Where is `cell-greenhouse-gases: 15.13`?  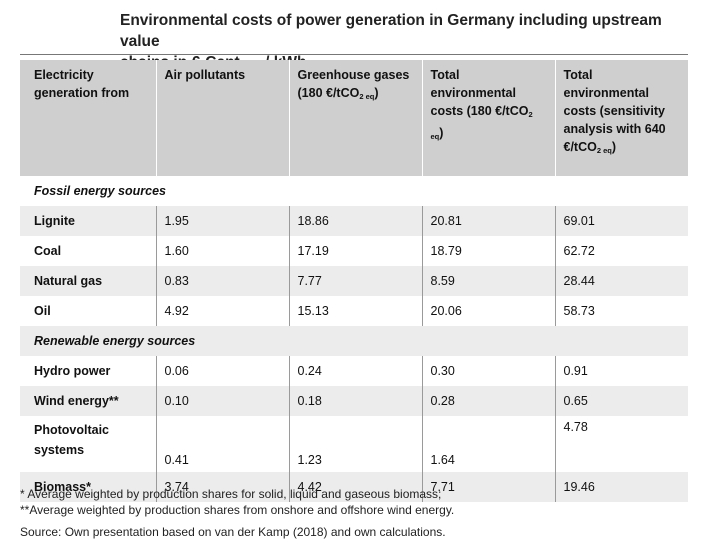 cell-greenhouse-gases: 15.13 is located at coordinates (355, 311).